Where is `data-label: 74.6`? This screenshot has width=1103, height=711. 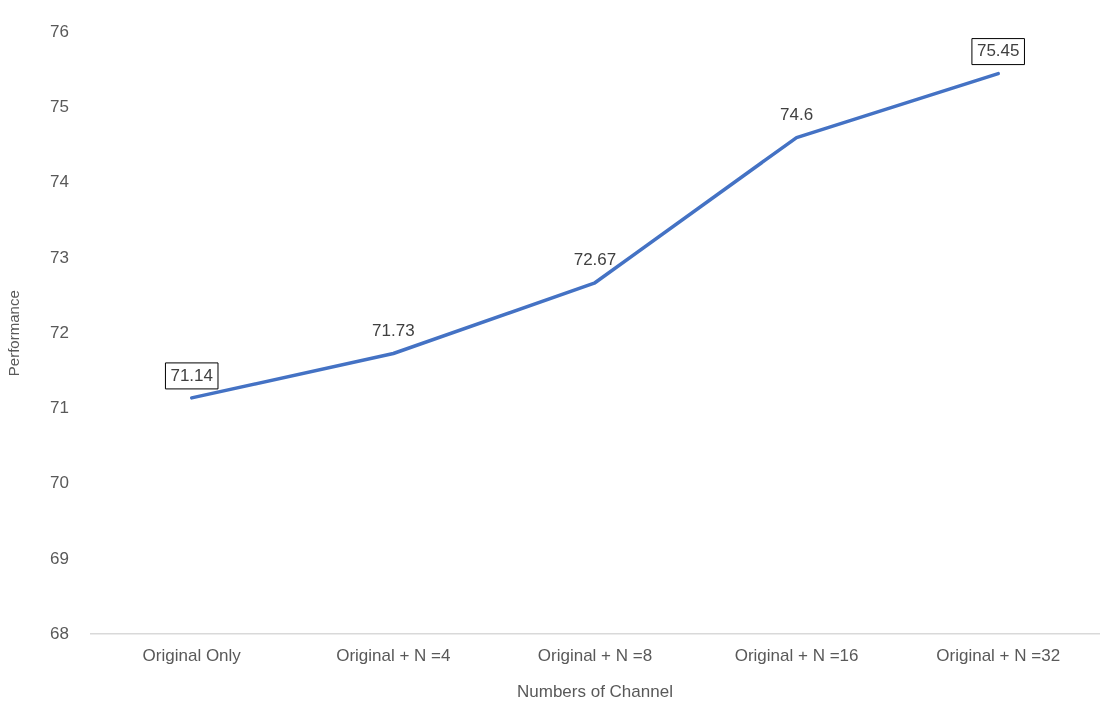
data-label: 74.6 is located at coordinates (797, 115).